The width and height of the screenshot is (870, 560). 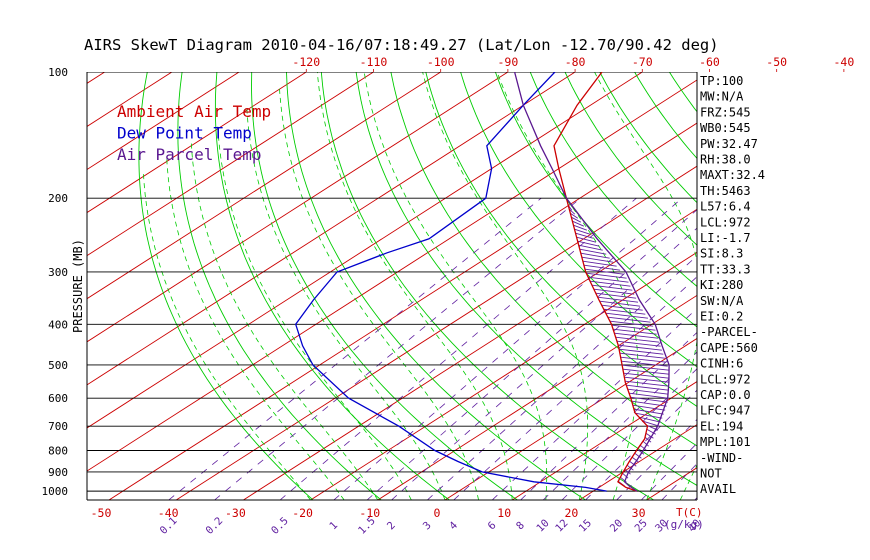 I want to click on y-tick-label: 200, so click(x=58, y=198).